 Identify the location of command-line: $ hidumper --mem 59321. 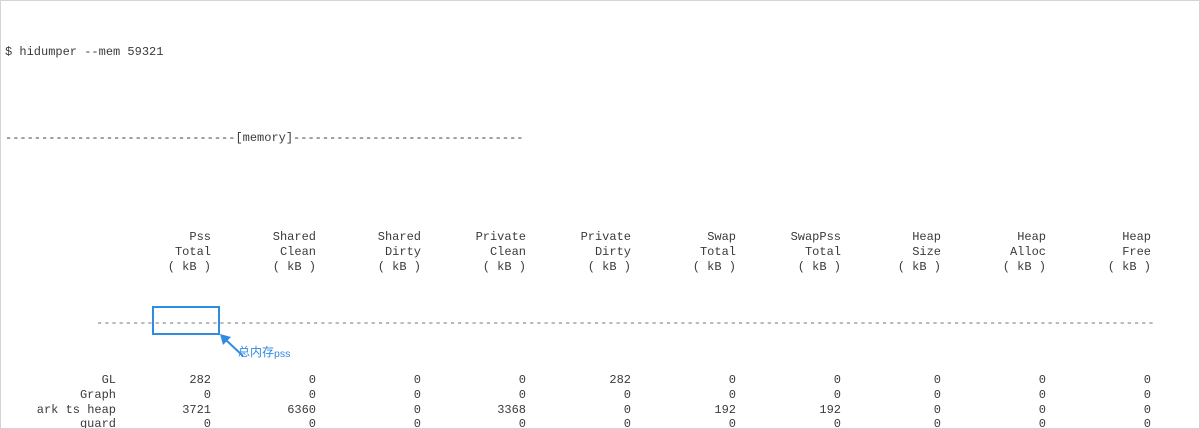
(84, 52).